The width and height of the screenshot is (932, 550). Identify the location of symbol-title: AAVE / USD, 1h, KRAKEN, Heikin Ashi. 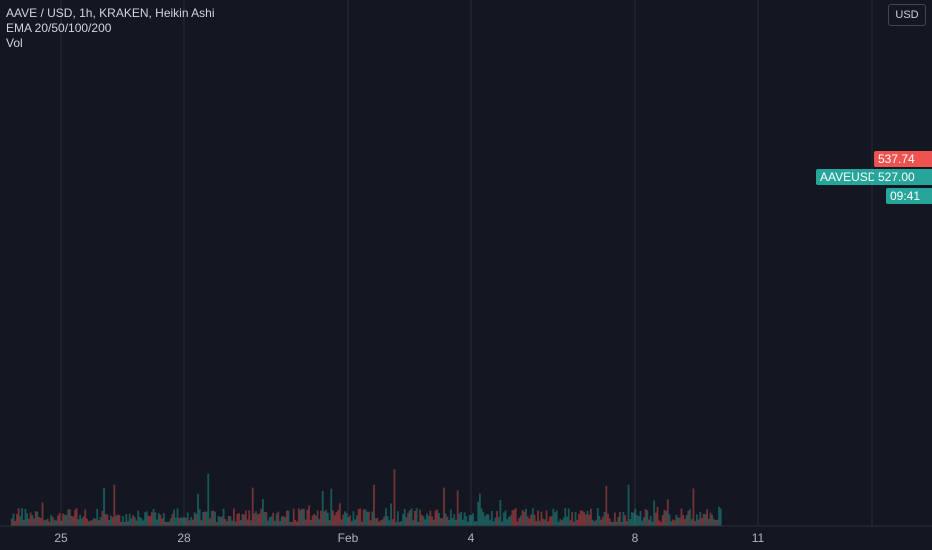
(110, 13).